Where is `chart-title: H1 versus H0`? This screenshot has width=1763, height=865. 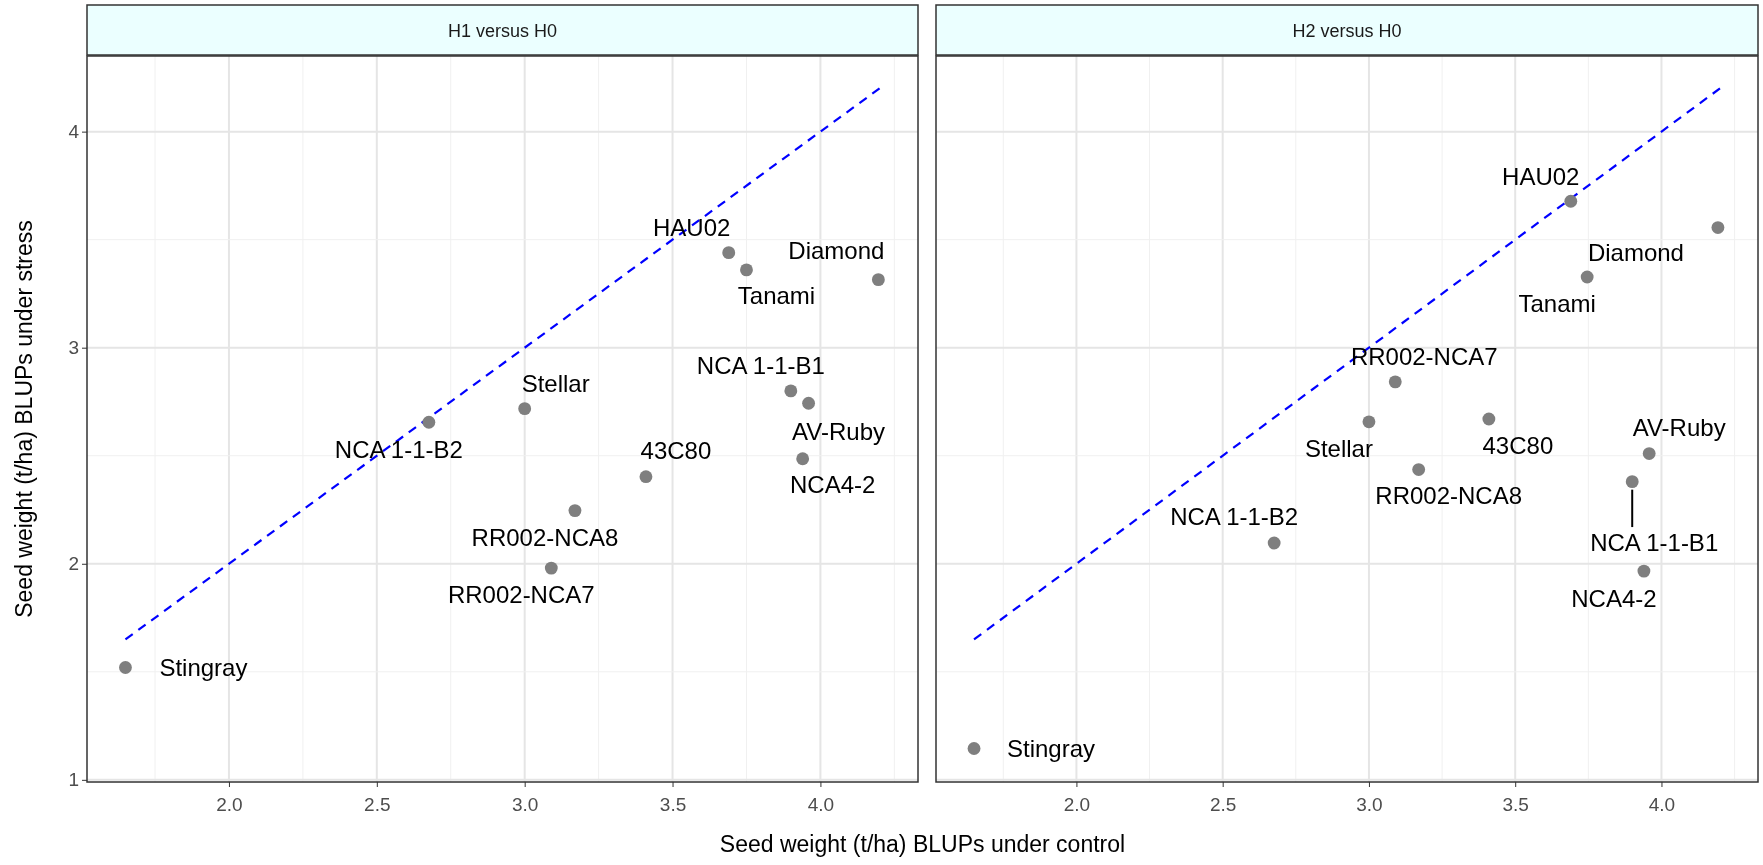 chart-title: H1 versus H0 is located at coordinates (502, 31).